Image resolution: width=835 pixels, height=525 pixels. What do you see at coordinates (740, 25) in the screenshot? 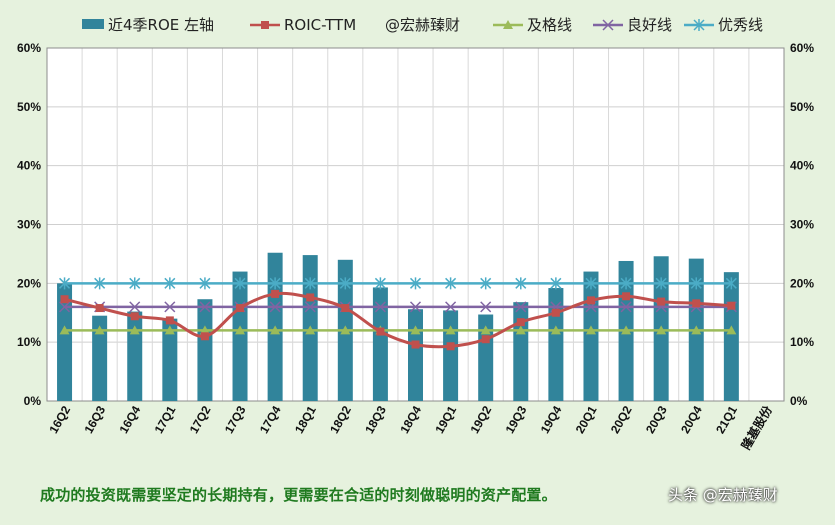
I see `legend-label: 优秀线` at bounding box center [740, 25].